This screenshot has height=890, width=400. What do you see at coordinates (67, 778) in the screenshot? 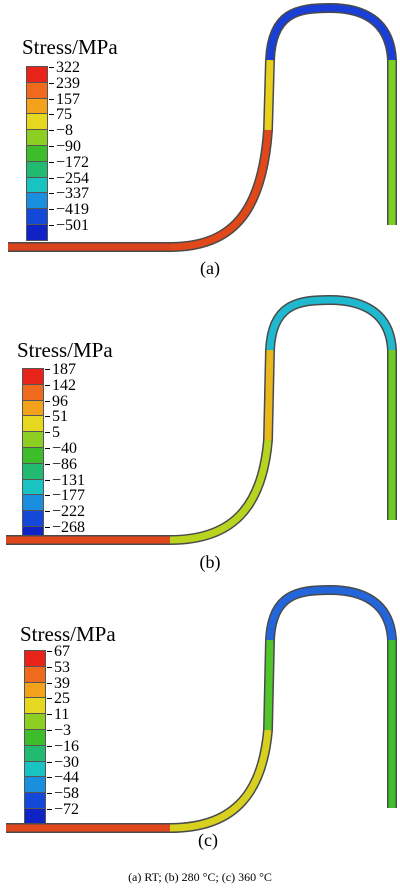
I see `legend-label: −44` at bounding box center [67, 778].